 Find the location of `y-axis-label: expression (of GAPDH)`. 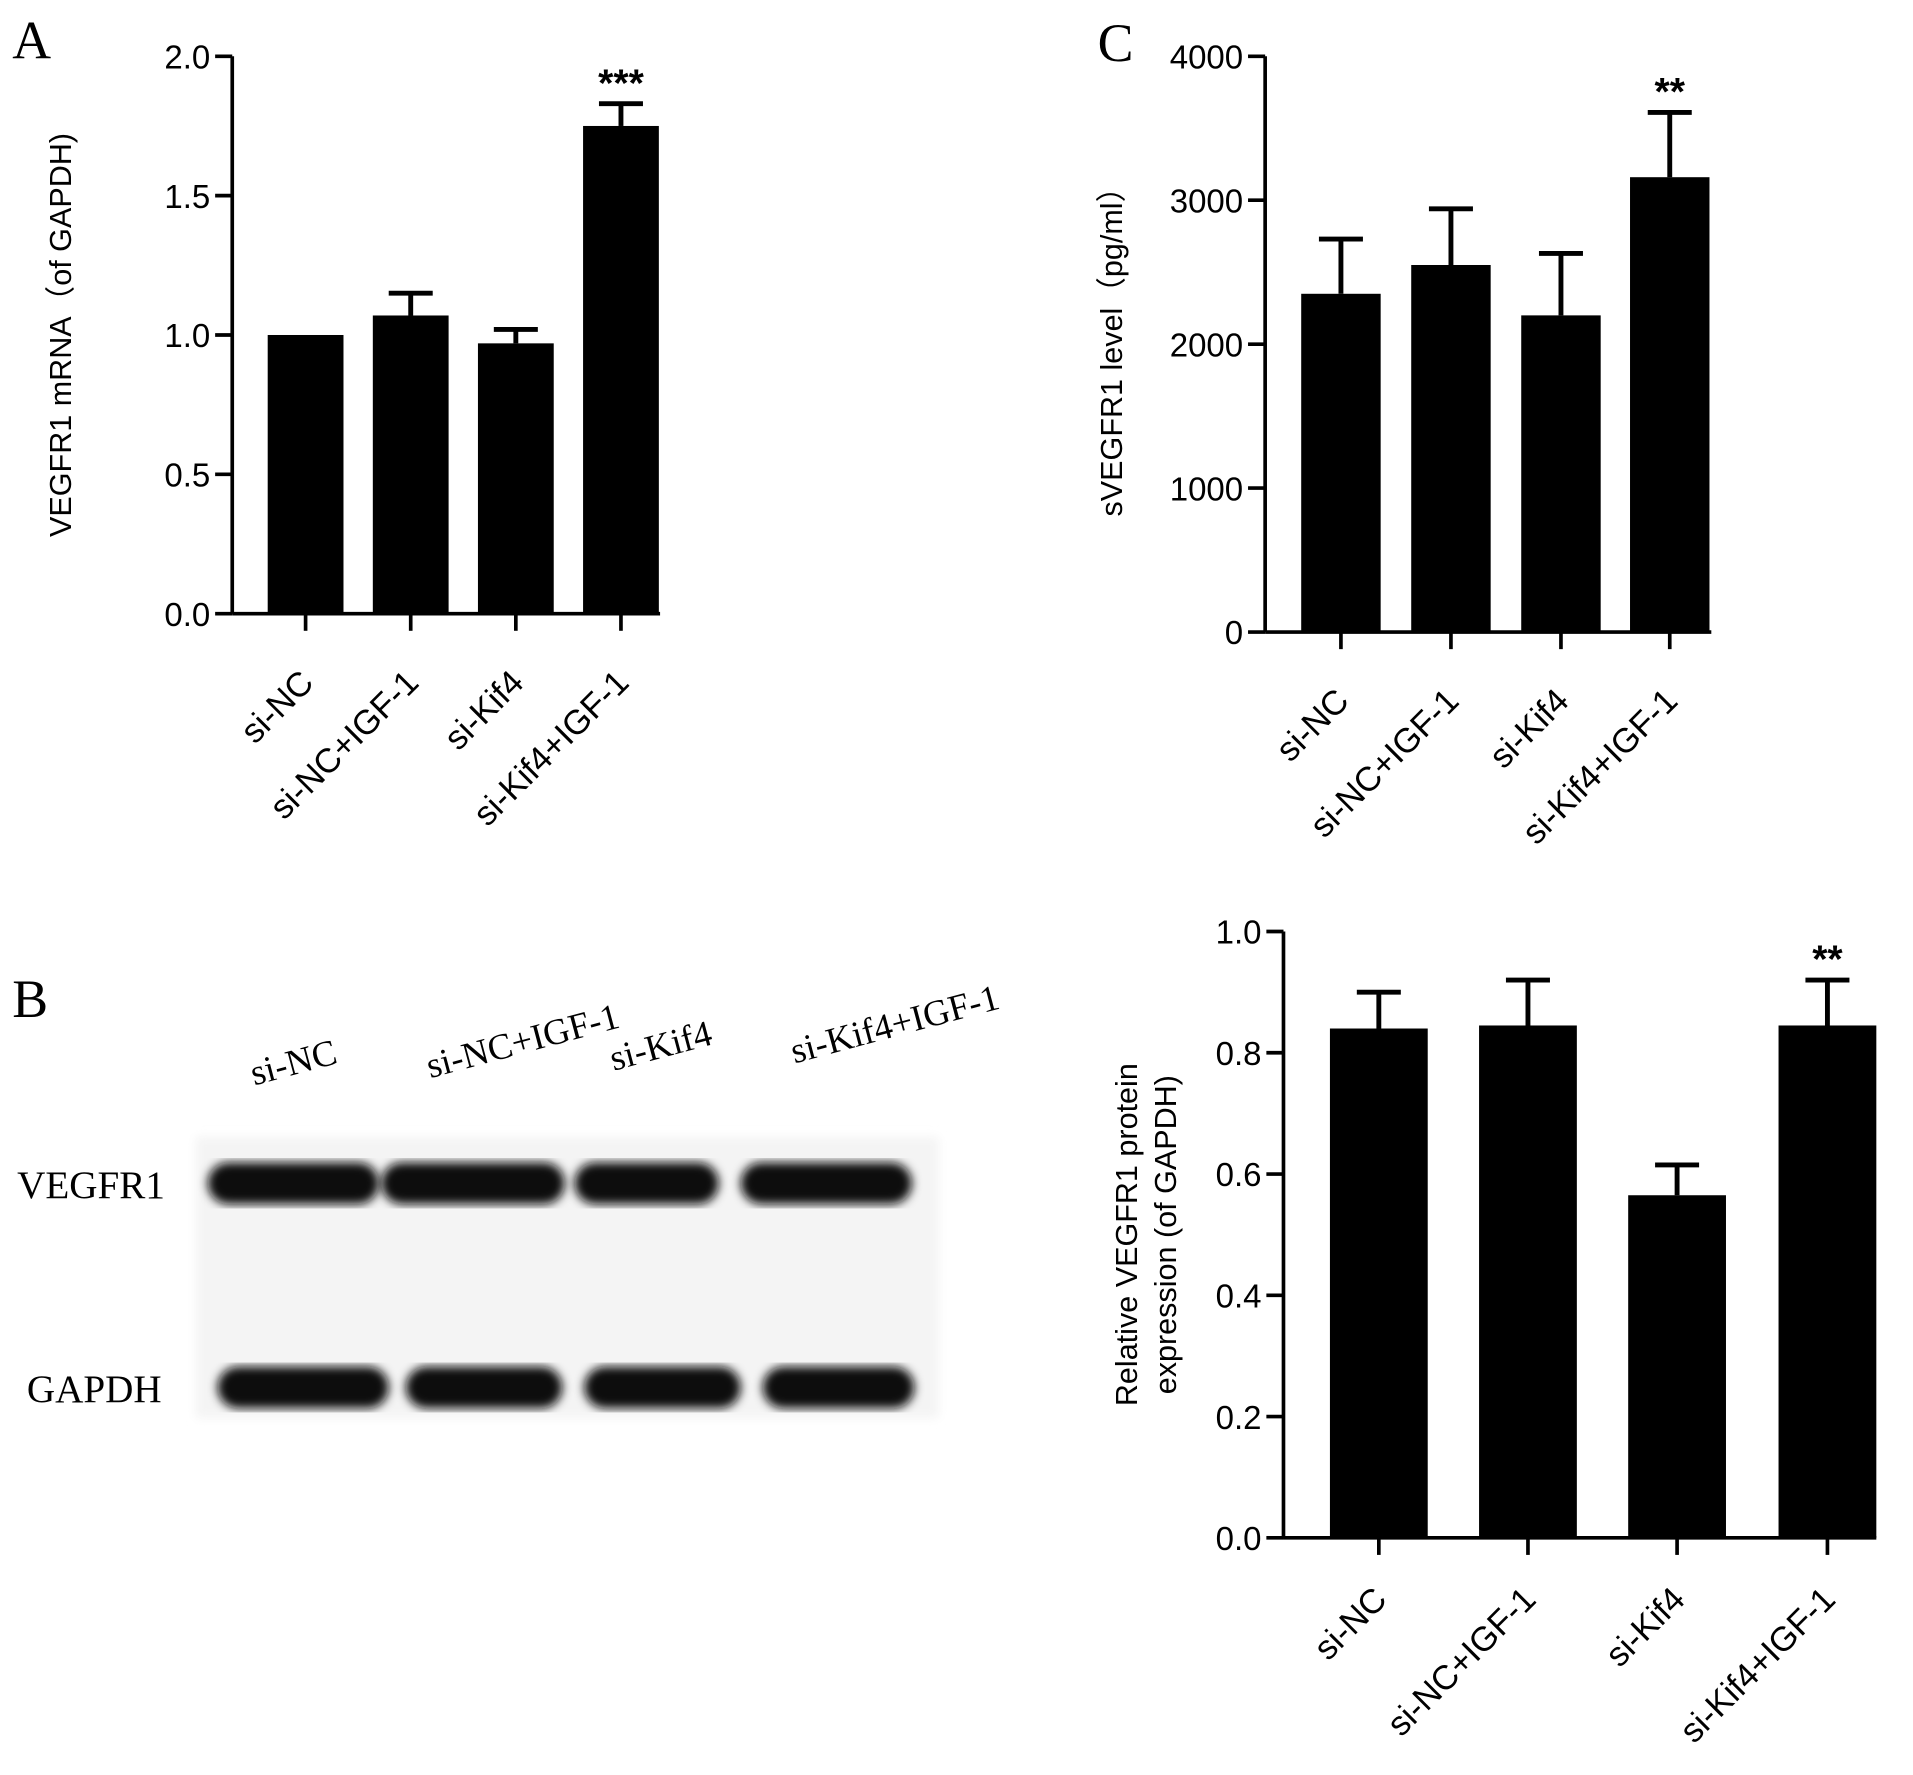

y-axis-label: expression (of GAPDH) is located at coordinates (1166, 1234).